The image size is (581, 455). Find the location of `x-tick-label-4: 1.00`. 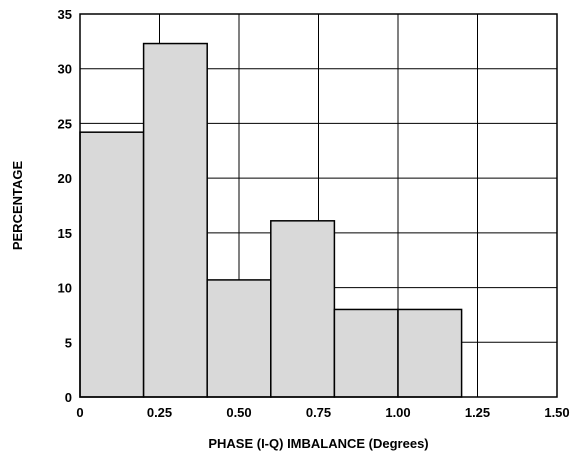

x-tick-label-4: 1.00 is located at coordinates (397, 412).